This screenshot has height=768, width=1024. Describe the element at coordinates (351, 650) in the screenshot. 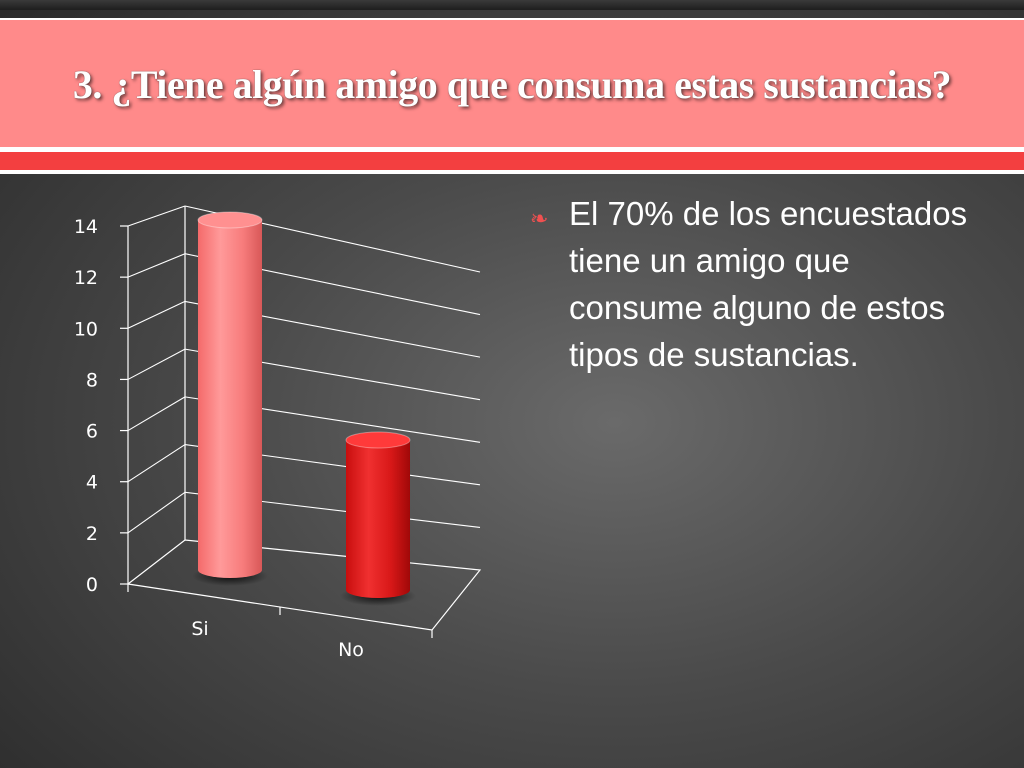

I see `x-category-label: No` at that location.